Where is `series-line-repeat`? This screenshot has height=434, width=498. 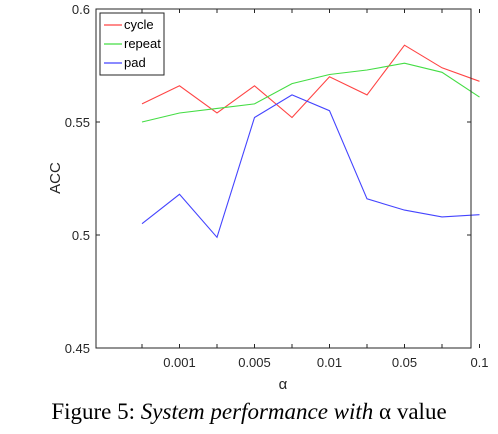 series-line-repeat is located at coordinates (310, 92).